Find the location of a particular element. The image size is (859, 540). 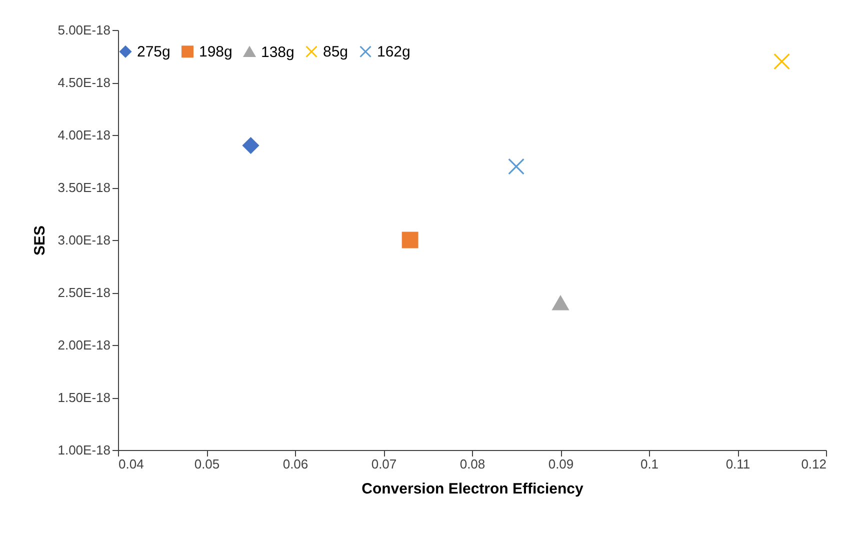

legend-label: 275g is located at coordinates (153, 52).